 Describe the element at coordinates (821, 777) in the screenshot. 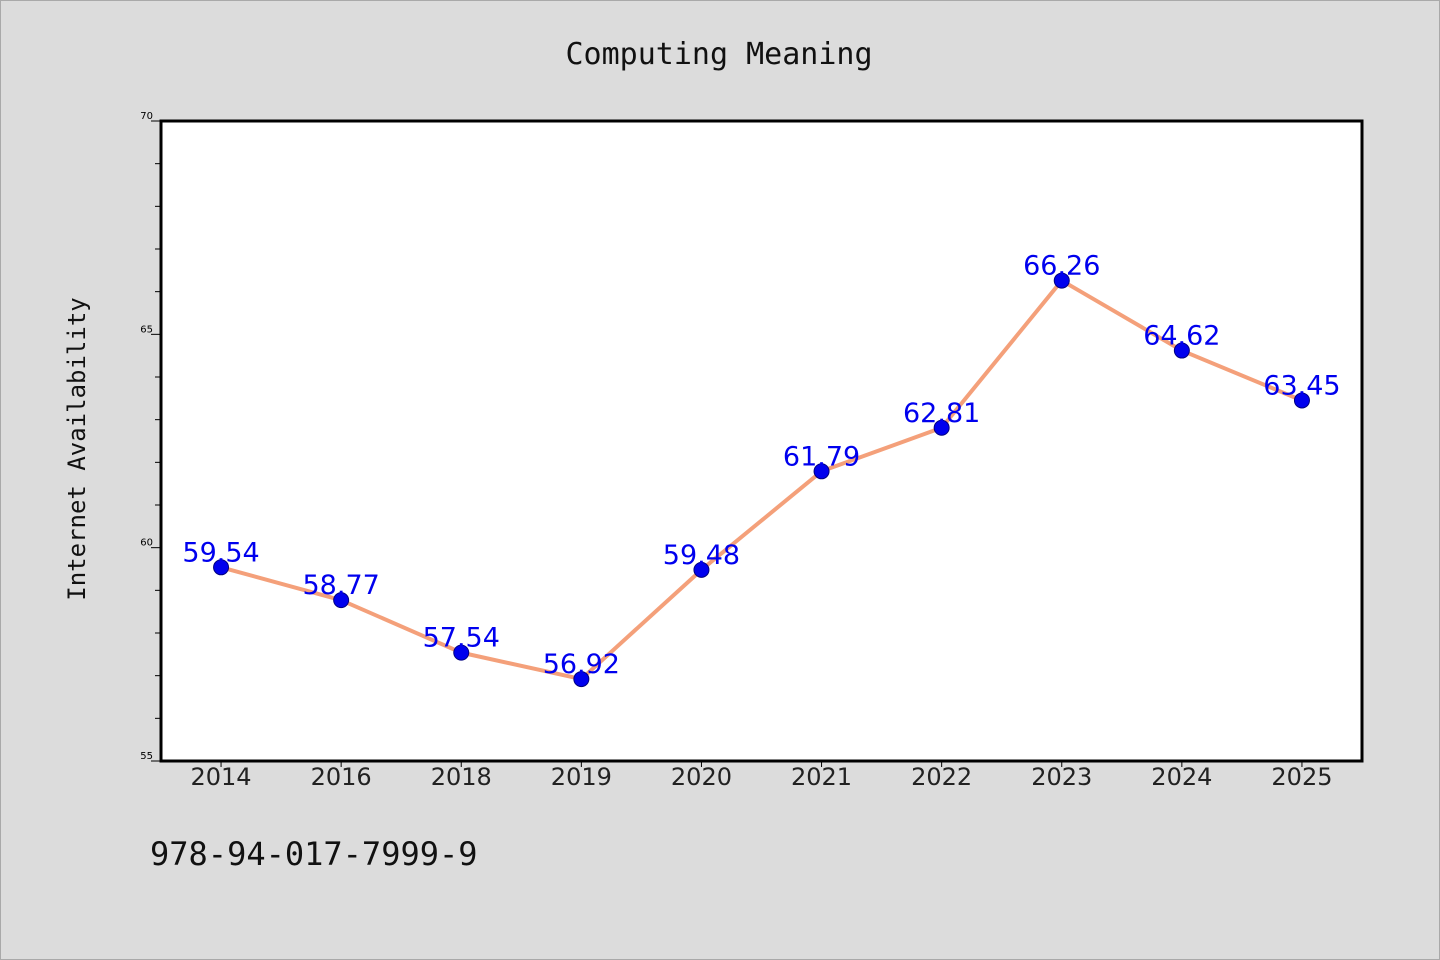

I see `x-tick-label: 2021` at that location.